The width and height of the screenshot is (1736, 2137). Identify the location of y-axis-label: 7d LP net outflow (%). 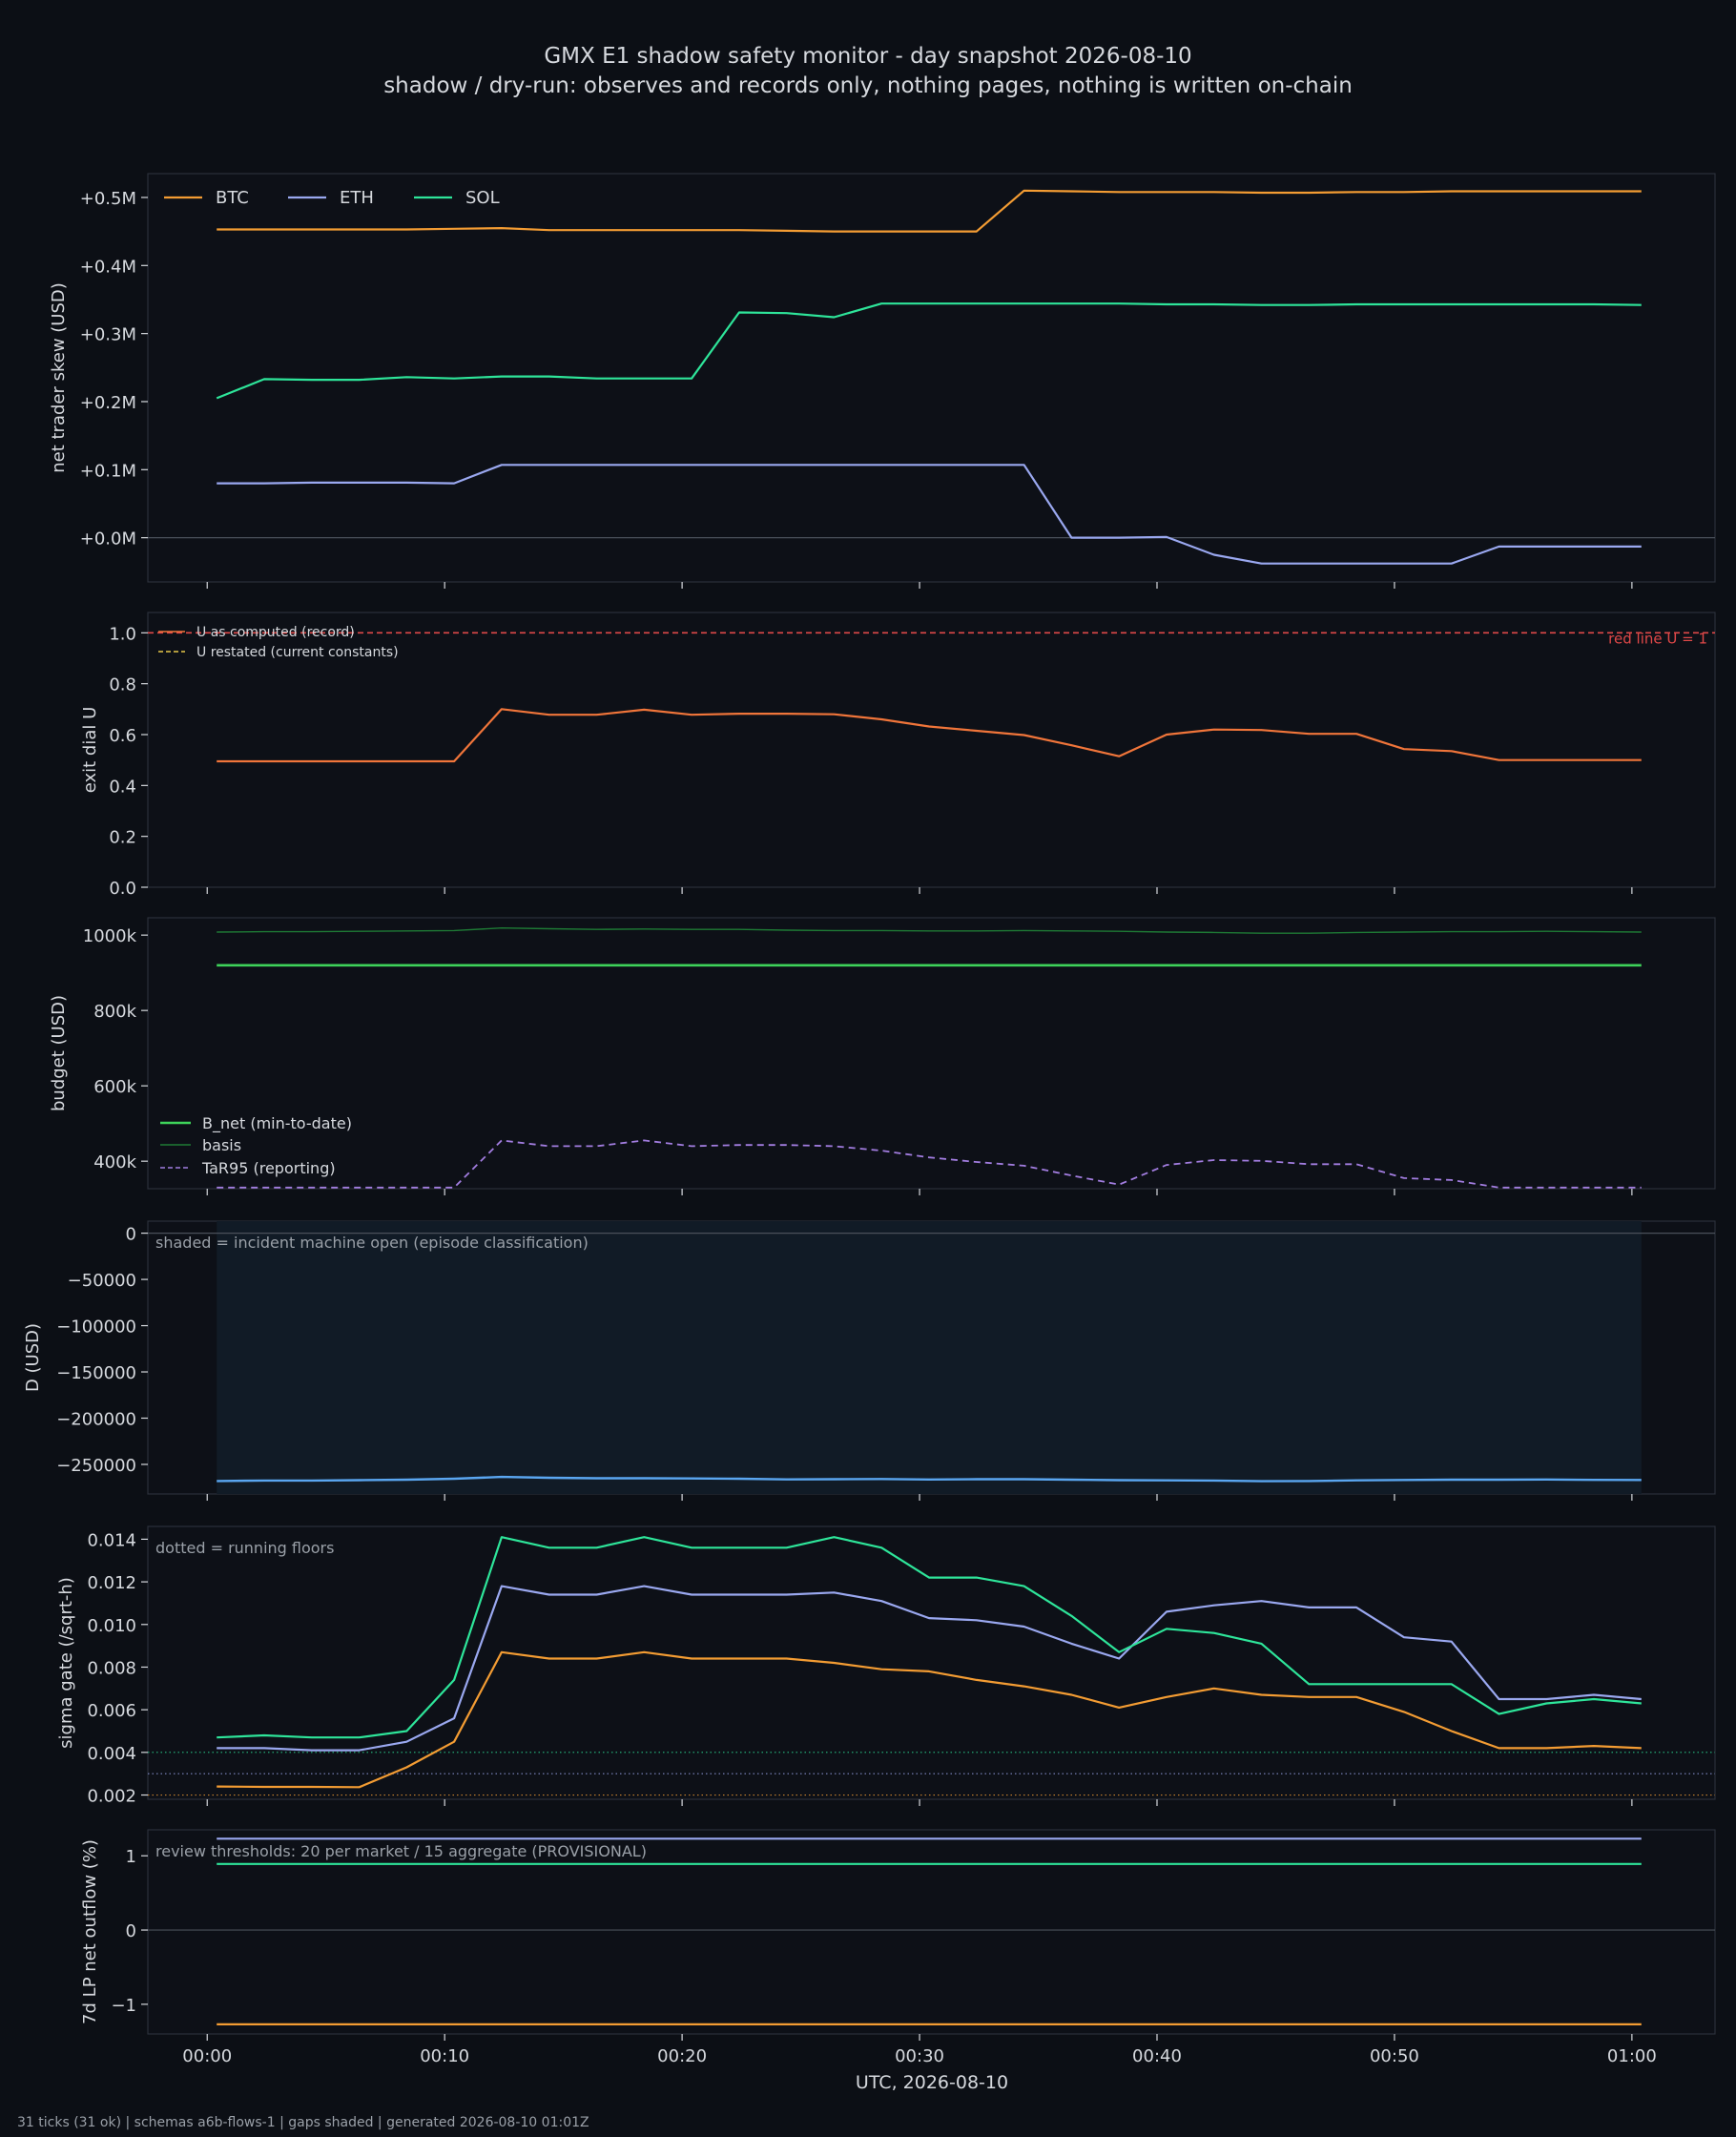
(90, 1931).